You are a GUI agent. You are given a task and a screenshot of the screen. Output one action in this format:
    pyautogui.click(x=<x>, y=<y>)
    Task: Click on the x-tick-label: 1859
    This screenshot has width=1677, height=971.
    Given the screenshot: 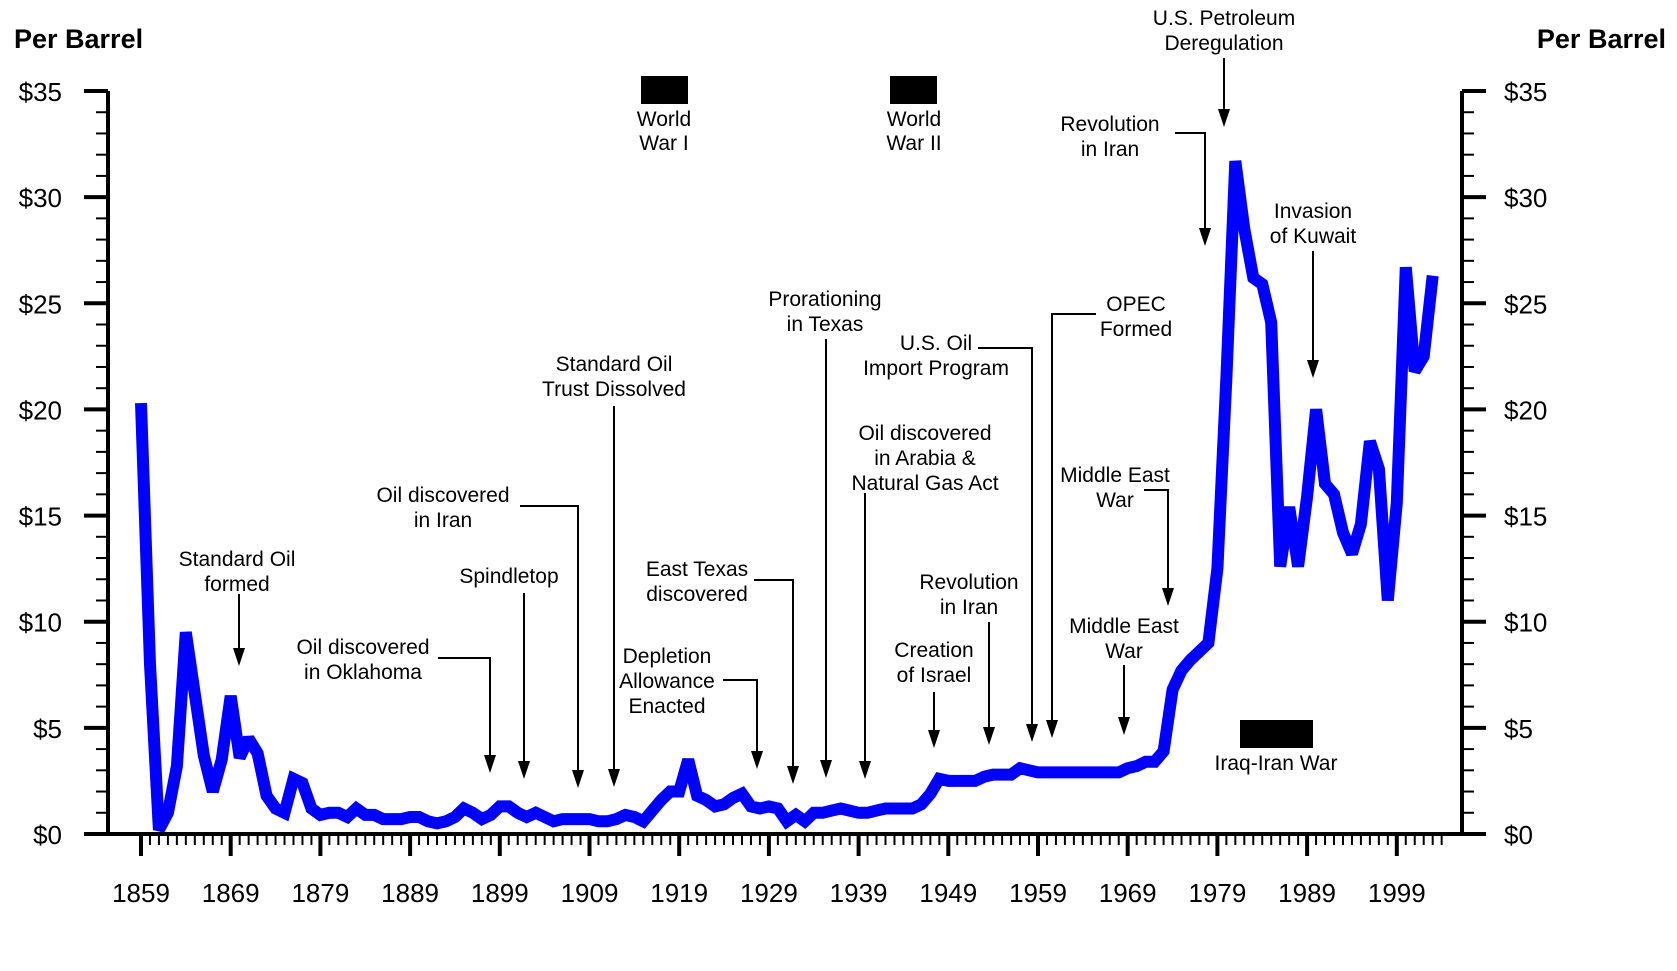 What is the action you would take?
    pyautogui.click(x=141, y=893)
    